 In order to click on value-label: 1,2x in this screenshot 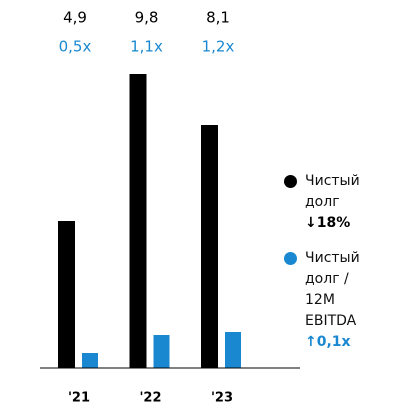, I will do `click(218, 47)`.